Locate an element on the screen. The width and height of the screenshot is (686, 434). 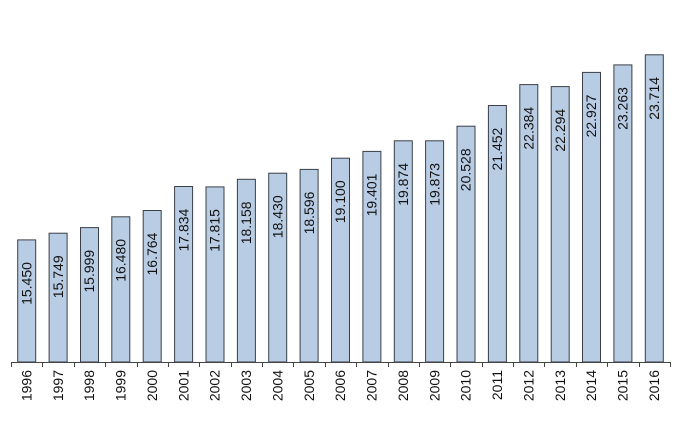
x-tick-label: 2015 is located at coordinates (623, 385).